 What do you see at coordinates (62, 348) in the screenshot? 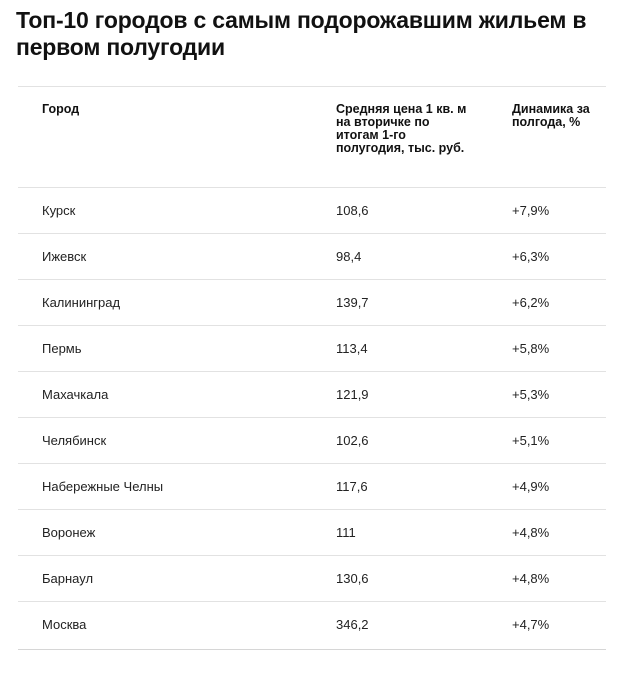
I see `cell-city: Пермь` at bounding box center [62, 348].